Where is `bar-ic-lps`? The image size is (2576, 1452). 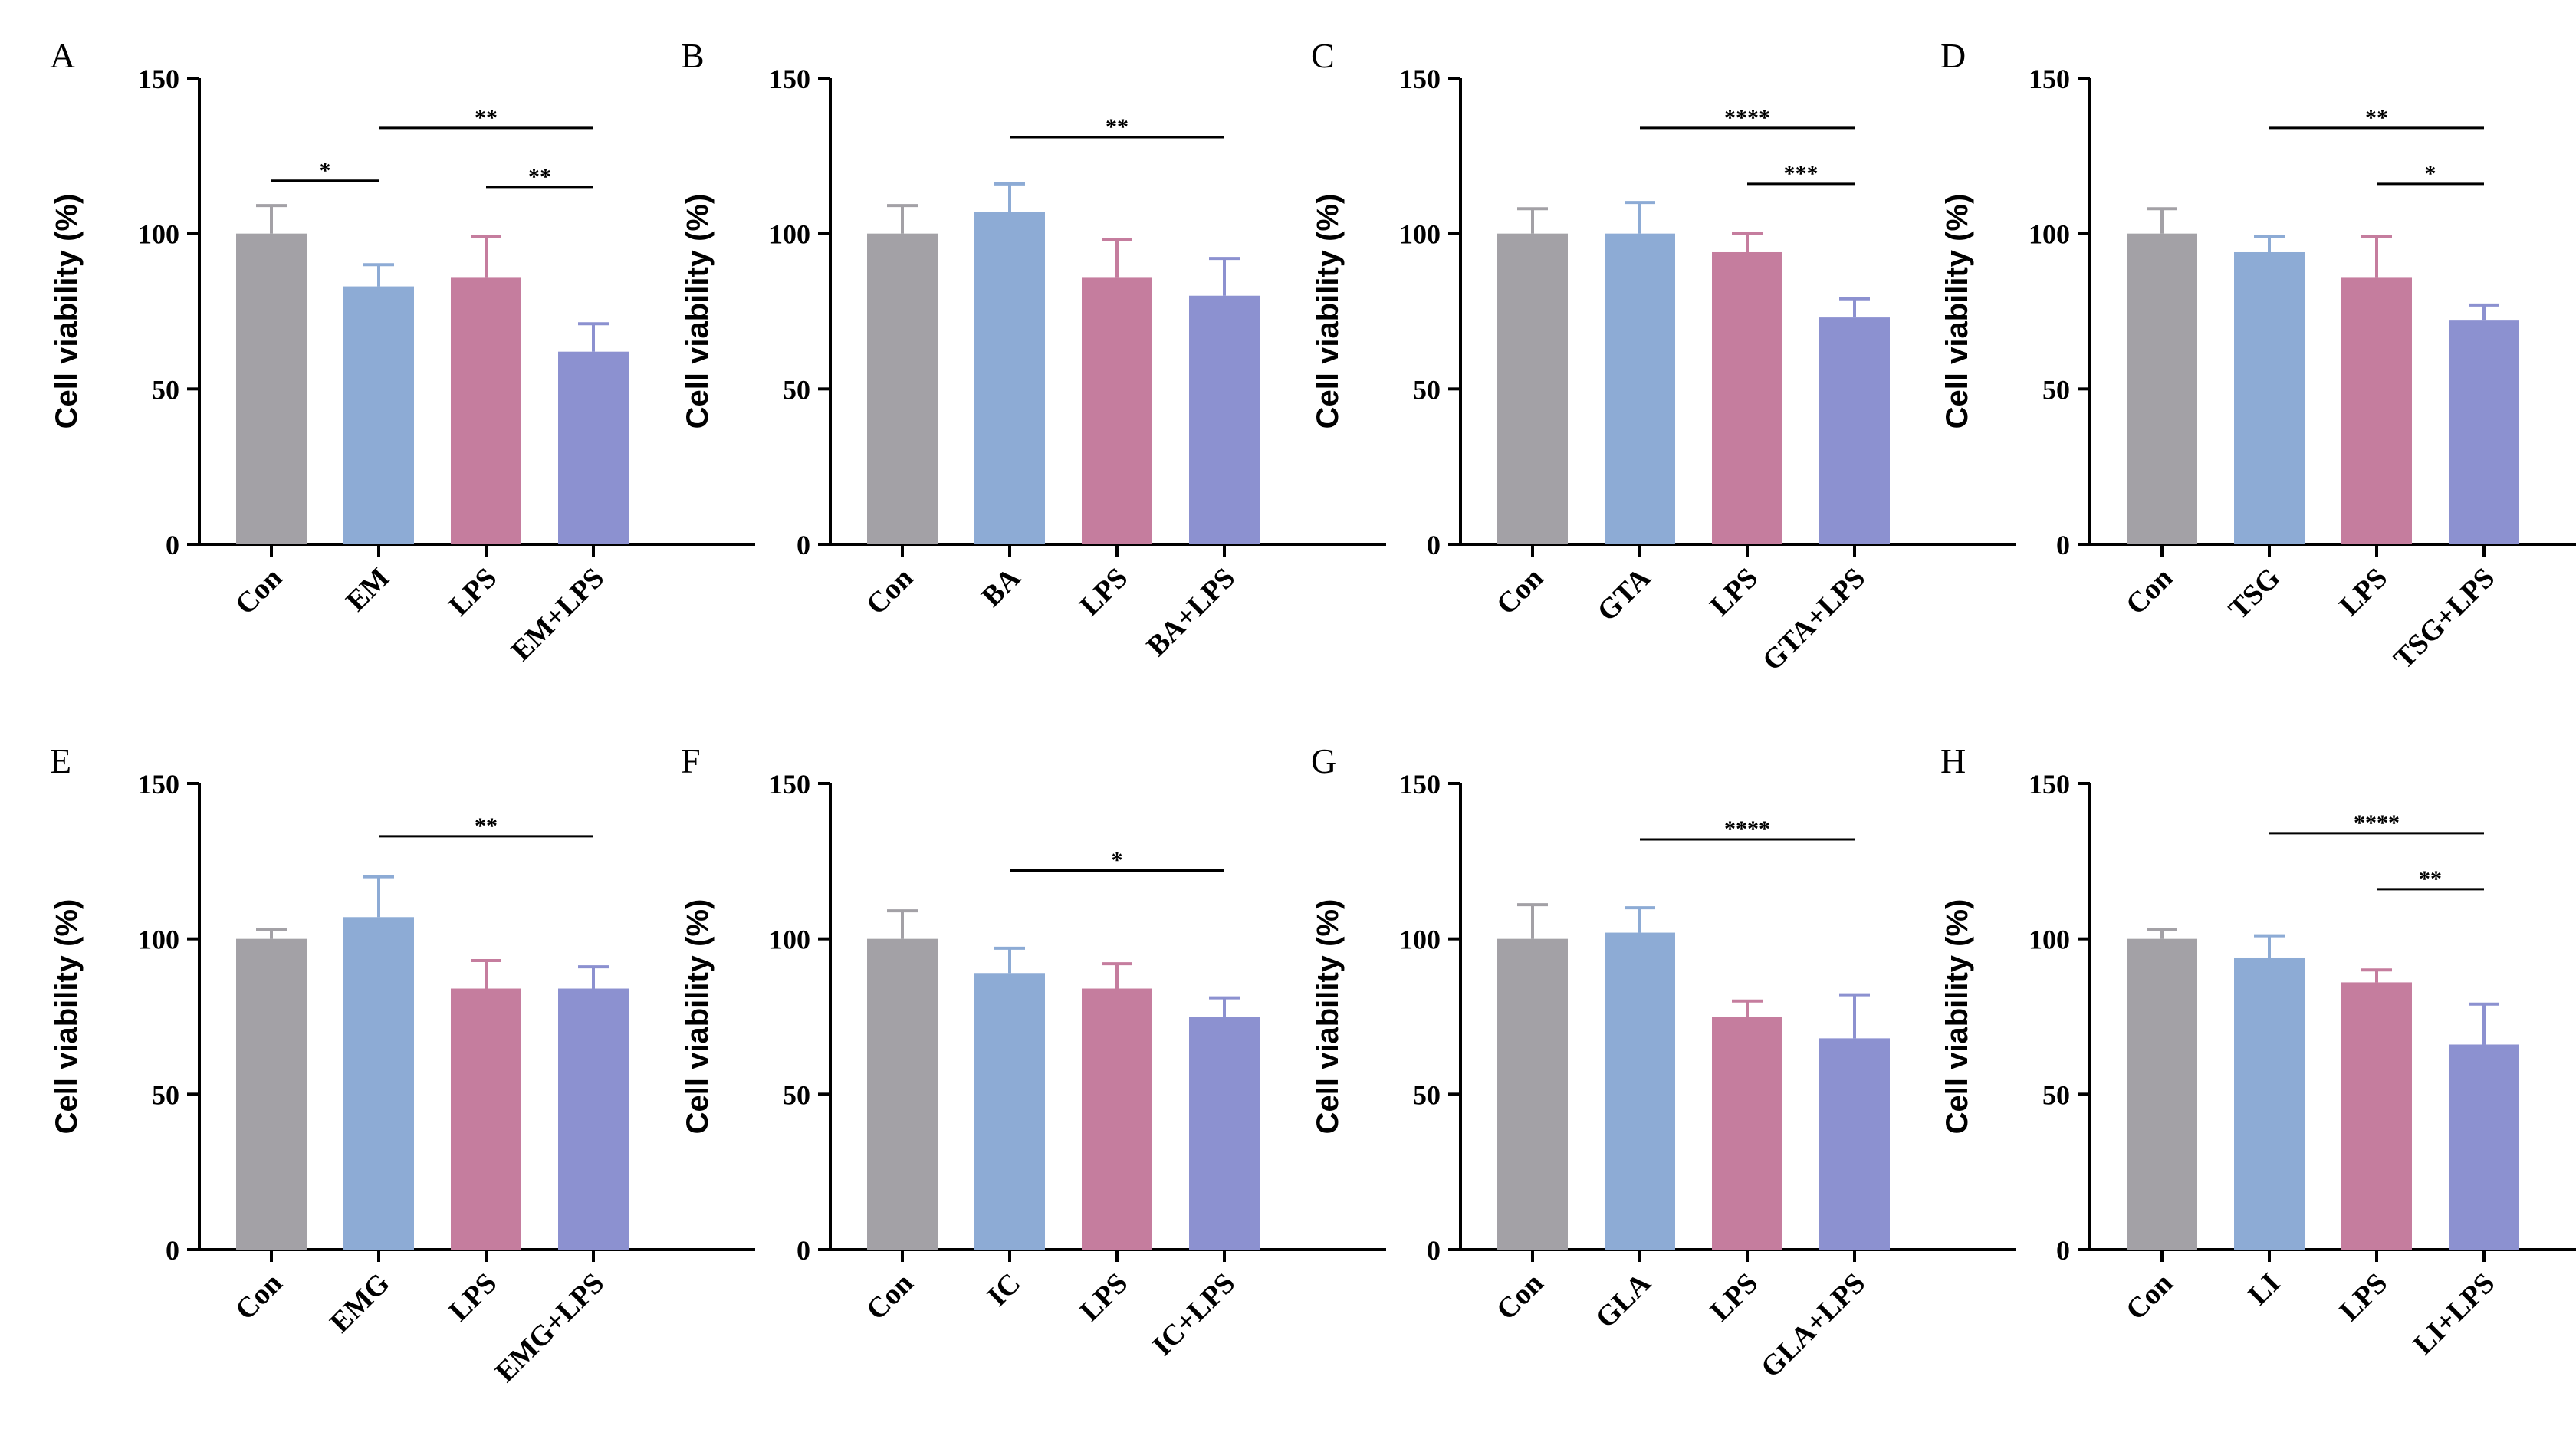 bar-ic-lps is located at coordinates (1224, 1133).